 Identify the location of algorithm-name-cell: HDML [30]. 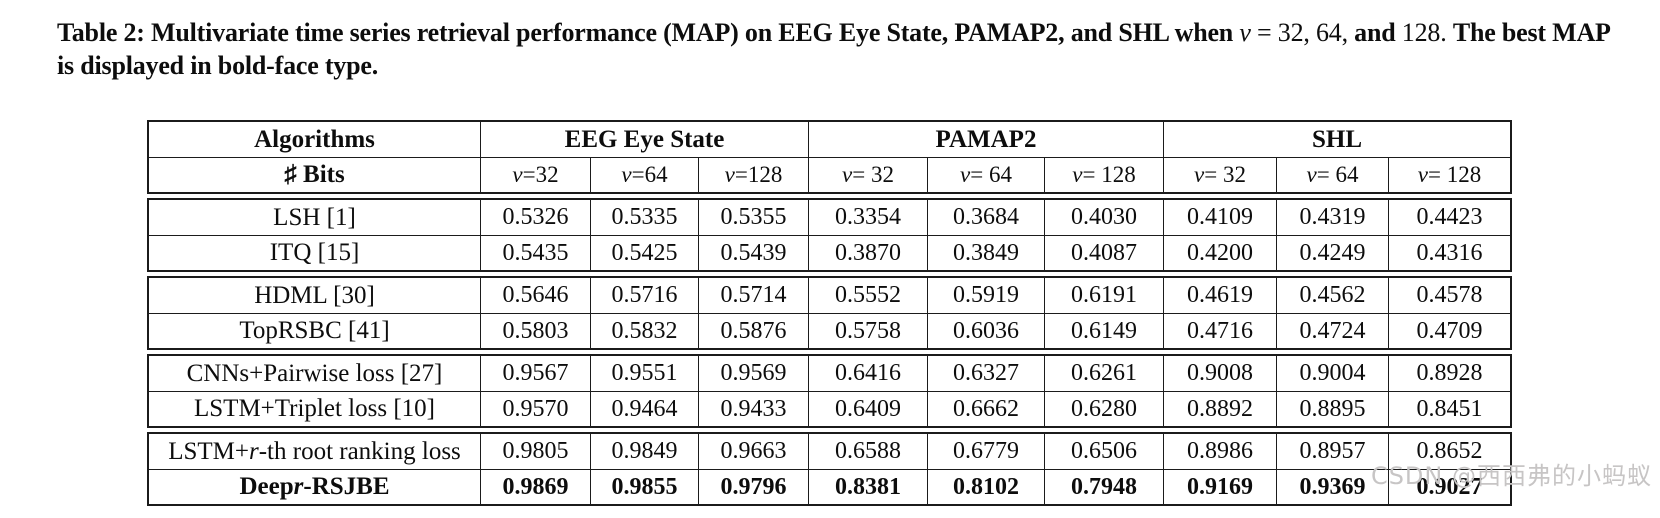
(314, 295).